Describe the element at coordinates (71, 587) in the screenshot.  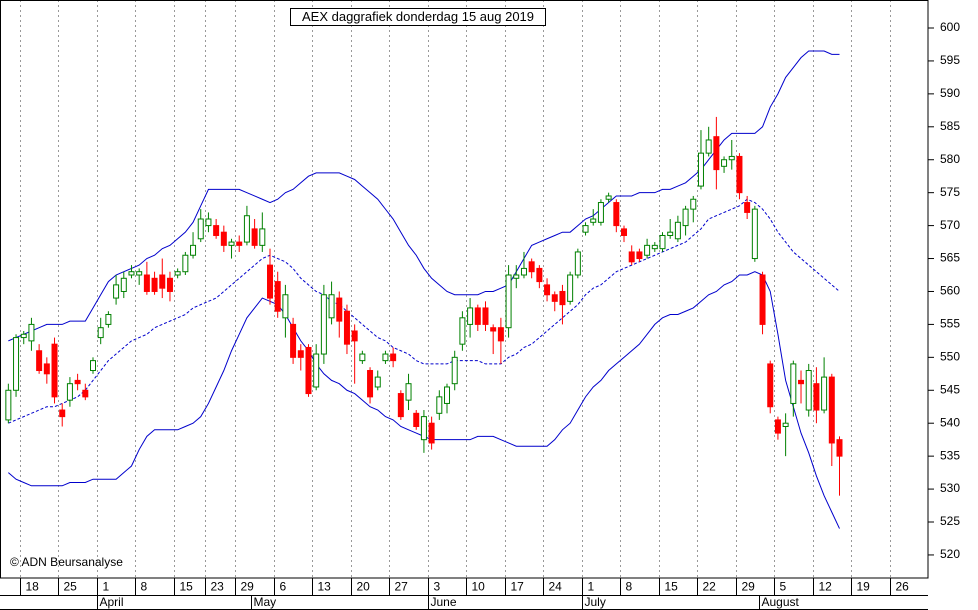
I see `x-tick-label: 25` at that location.